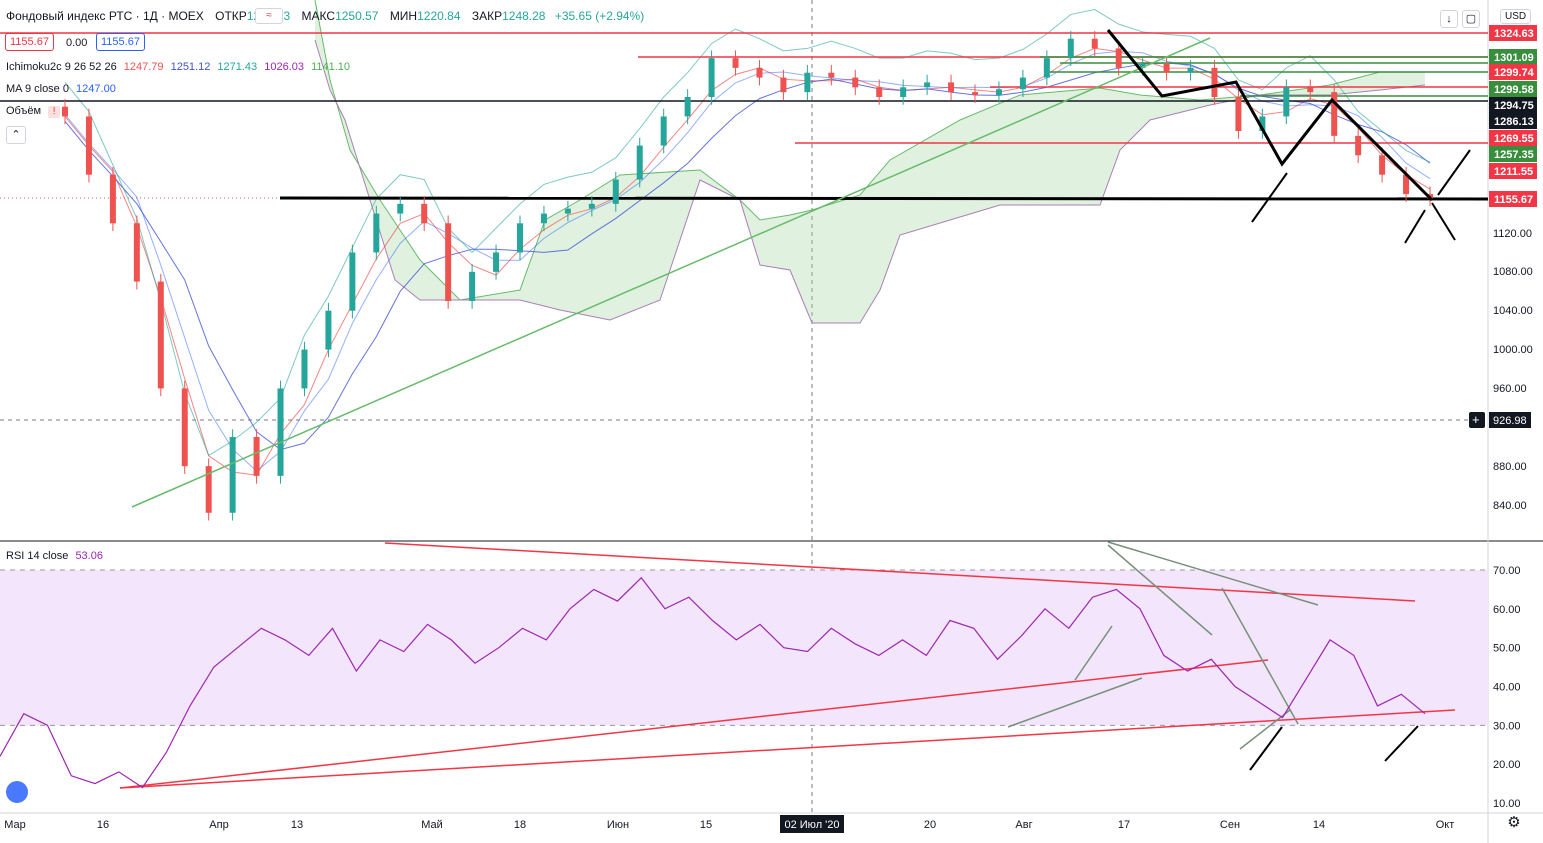  Describe the element at coordinates (1471, 19) in the screenshot. I see `square-icon: ▢` at that location.